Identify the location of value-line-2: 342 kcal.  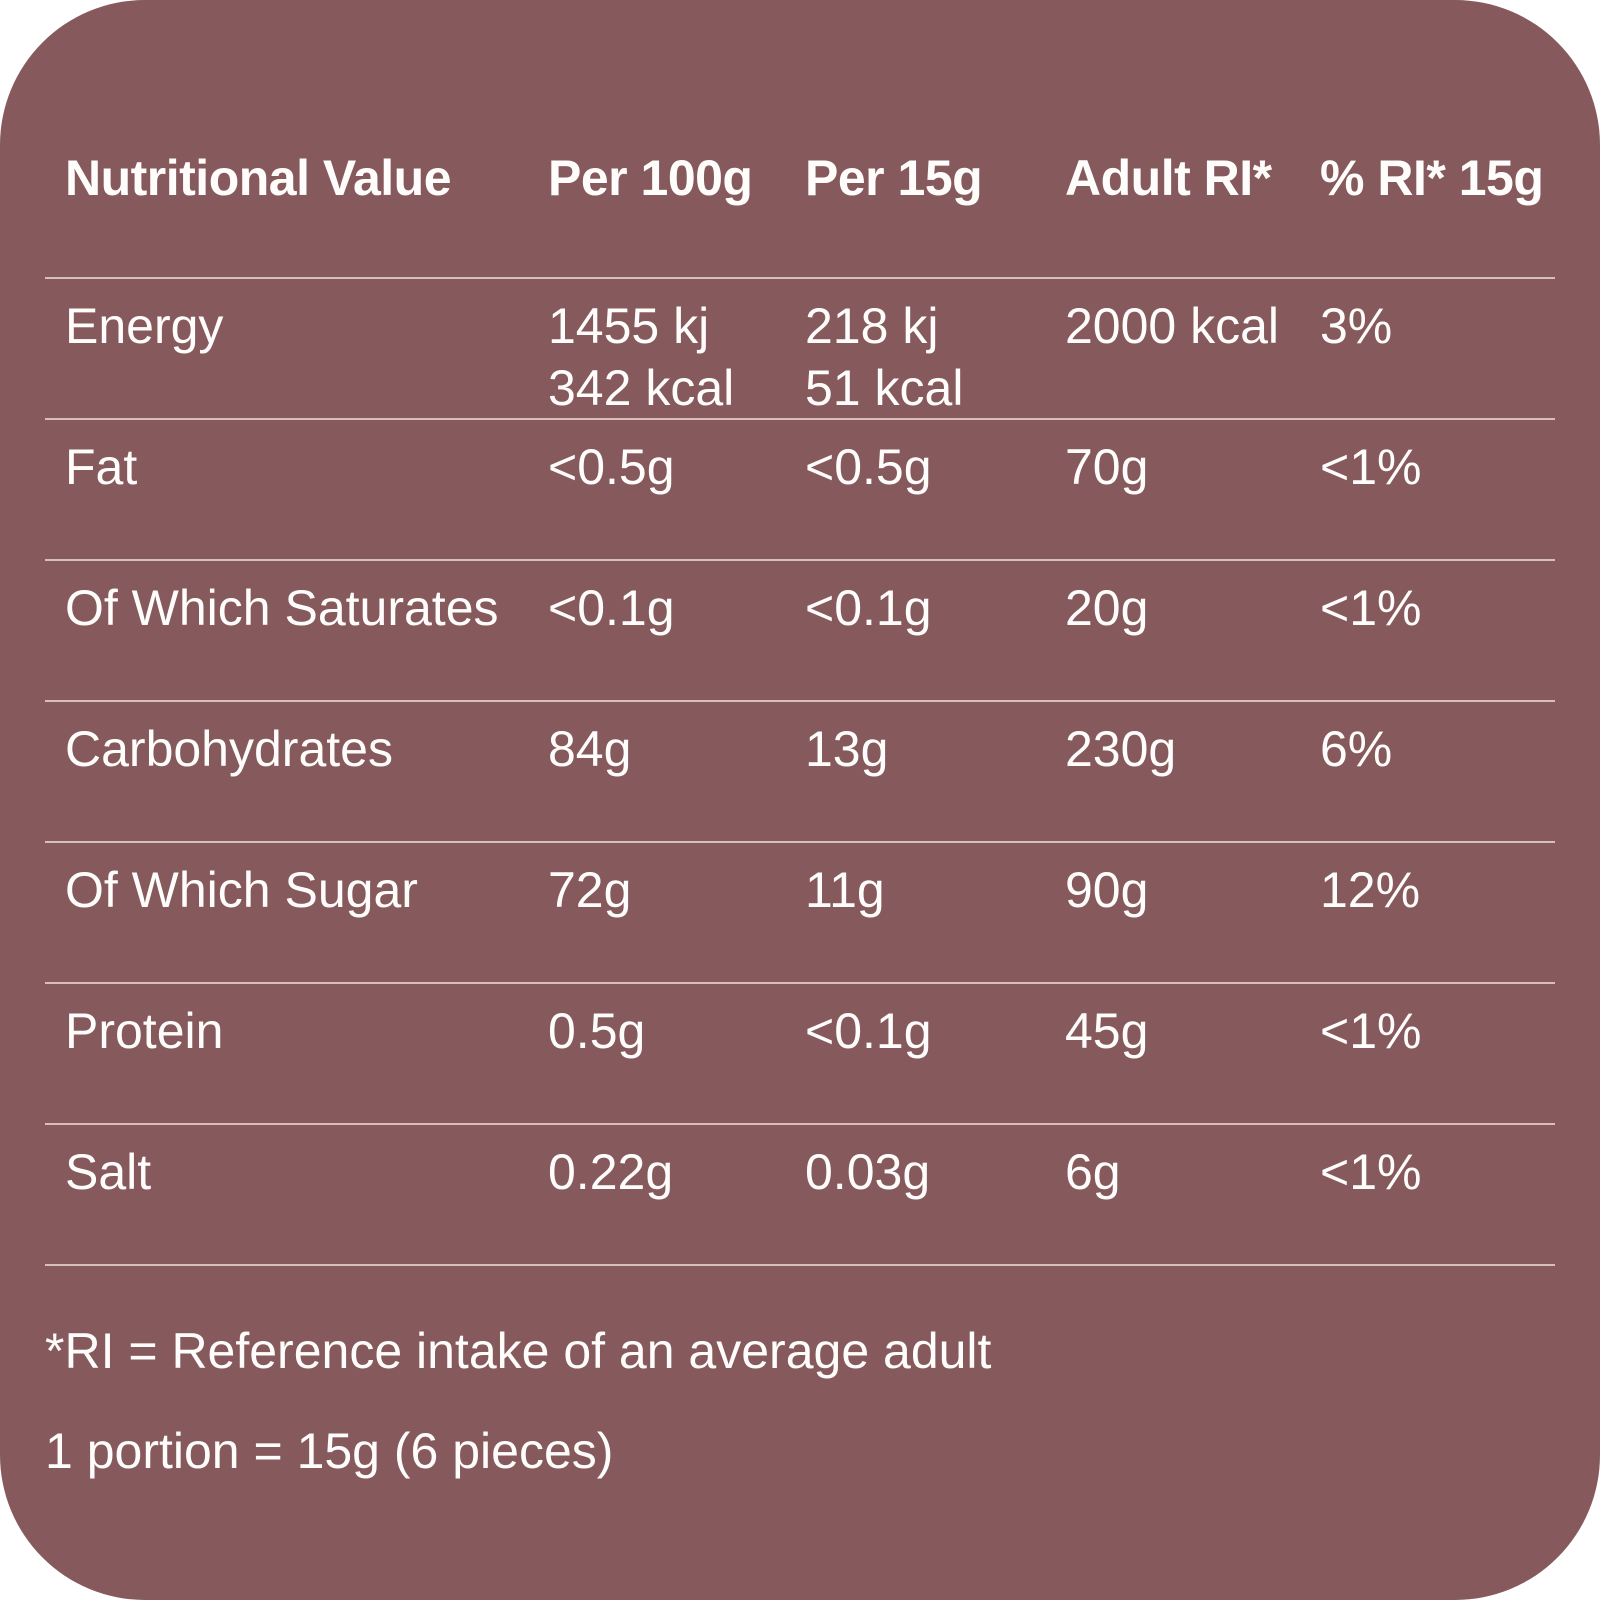
(641, 388).